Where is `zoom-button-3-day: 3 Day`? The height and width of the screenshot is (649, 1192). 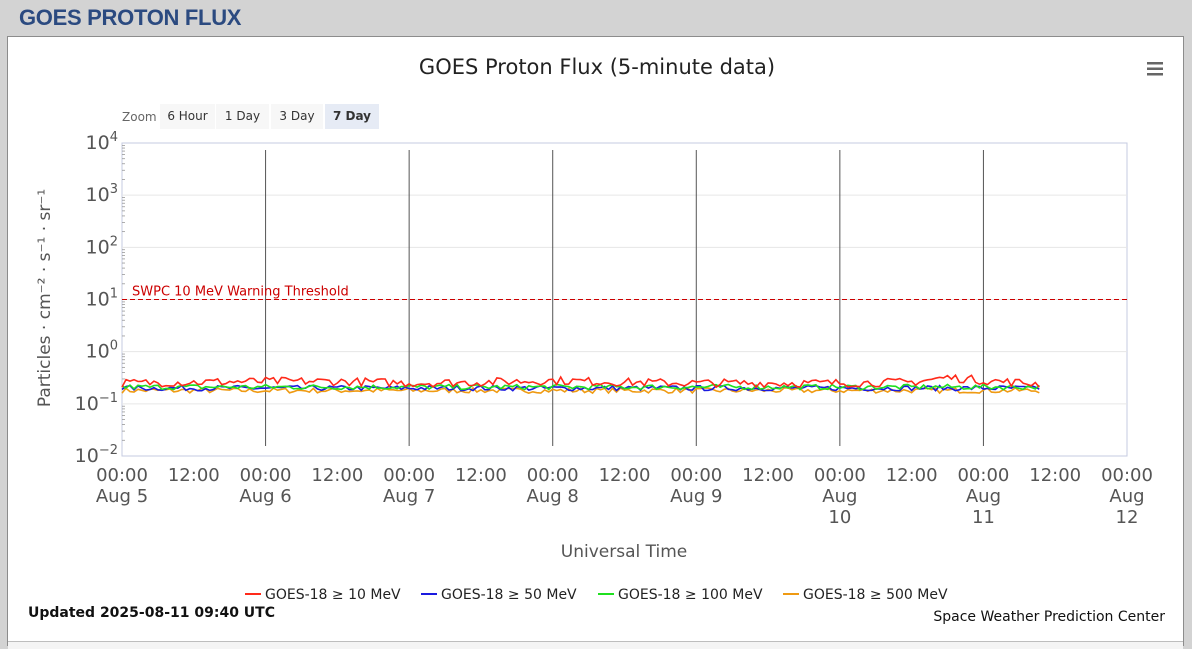 zoom-button-3-day: 3 Day is located at coordinates (297, 116).